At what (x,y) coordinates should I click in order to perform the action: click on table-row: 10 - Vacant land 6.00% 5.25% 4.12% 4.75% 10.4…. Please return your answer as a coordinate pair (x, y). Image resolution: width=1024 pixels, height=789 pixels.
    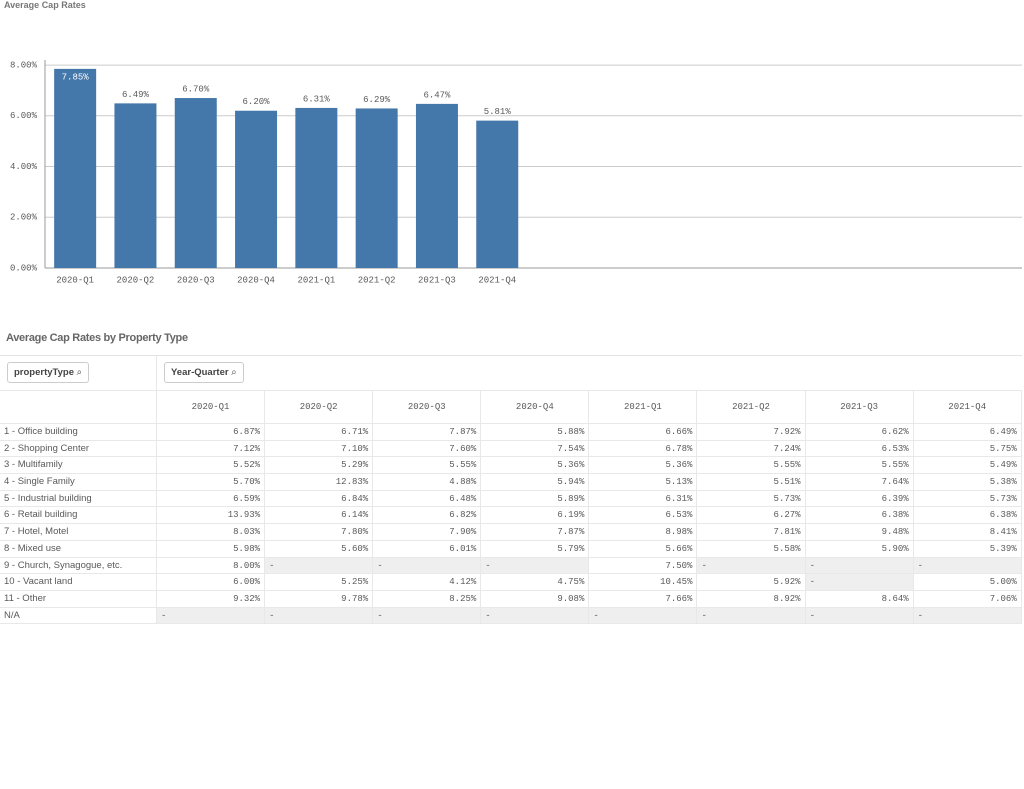
    Looking at the image, I should click on (511, 582).